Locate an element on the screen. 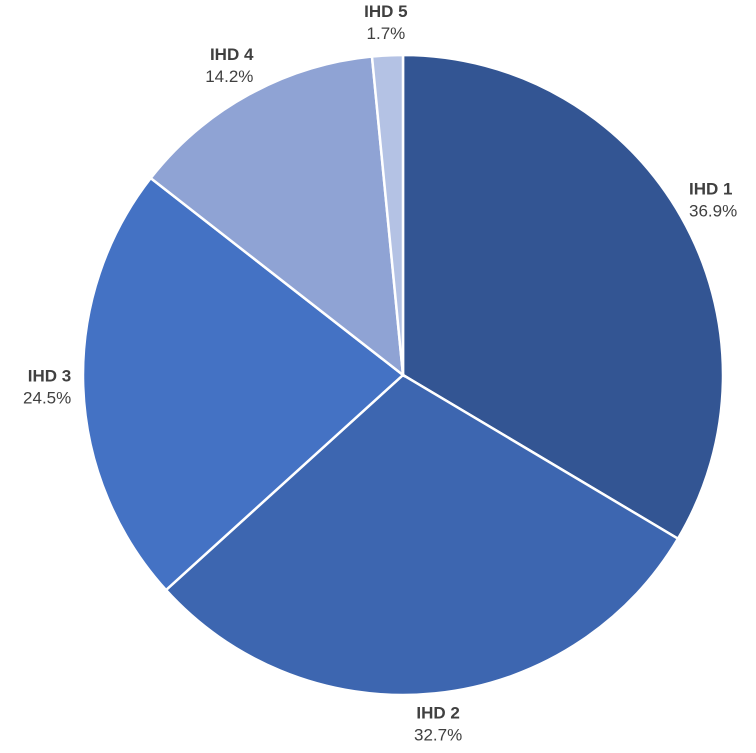  value-label: 32.7% is located at coordinates (438, 735).